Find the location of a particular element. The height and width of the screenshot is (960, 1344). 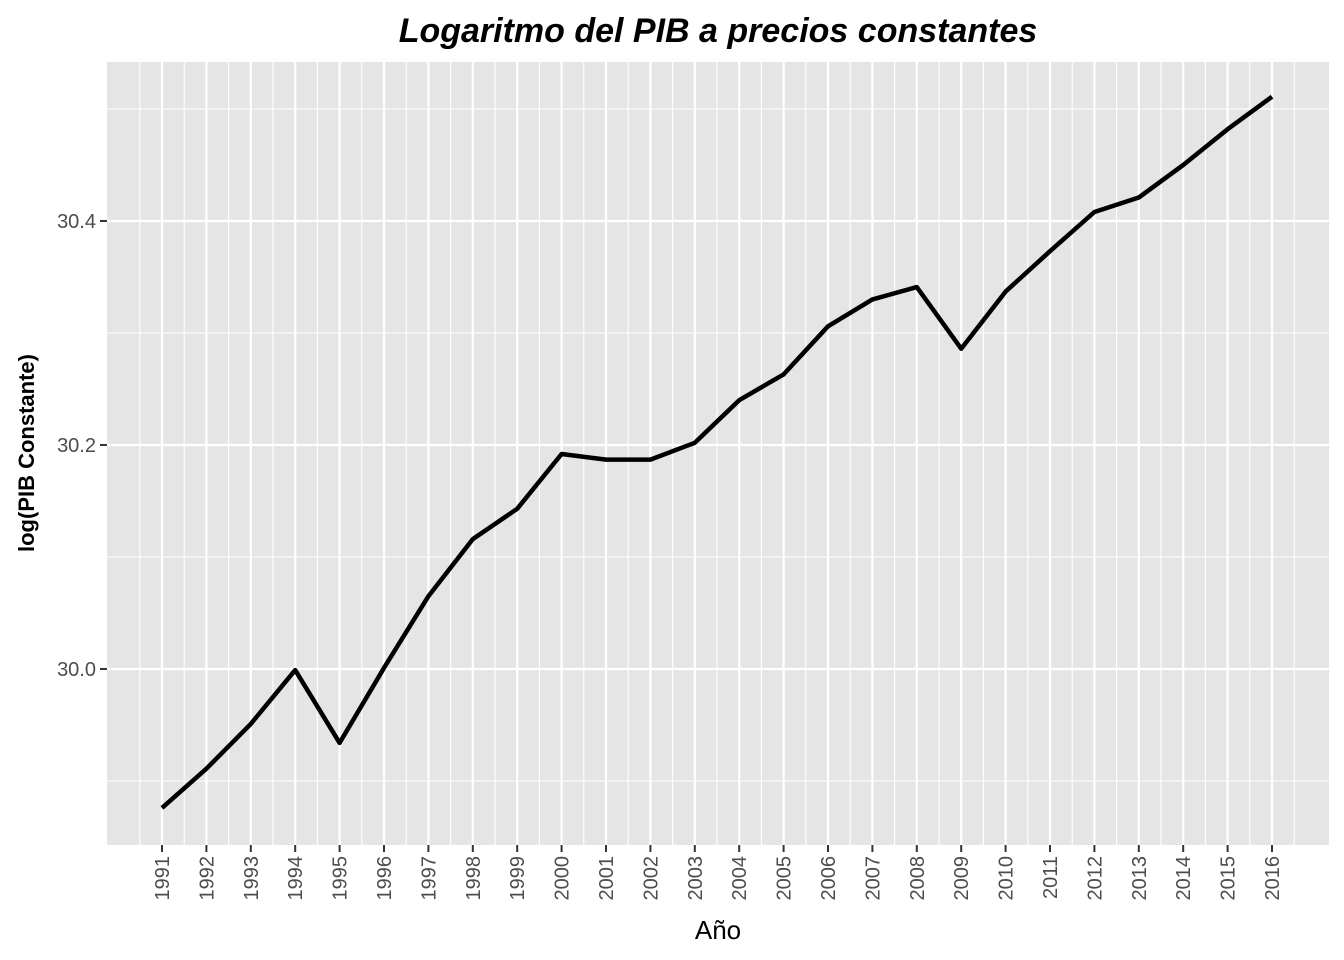

y-tick-label: 30.0 is located at coordinates (76, 670).